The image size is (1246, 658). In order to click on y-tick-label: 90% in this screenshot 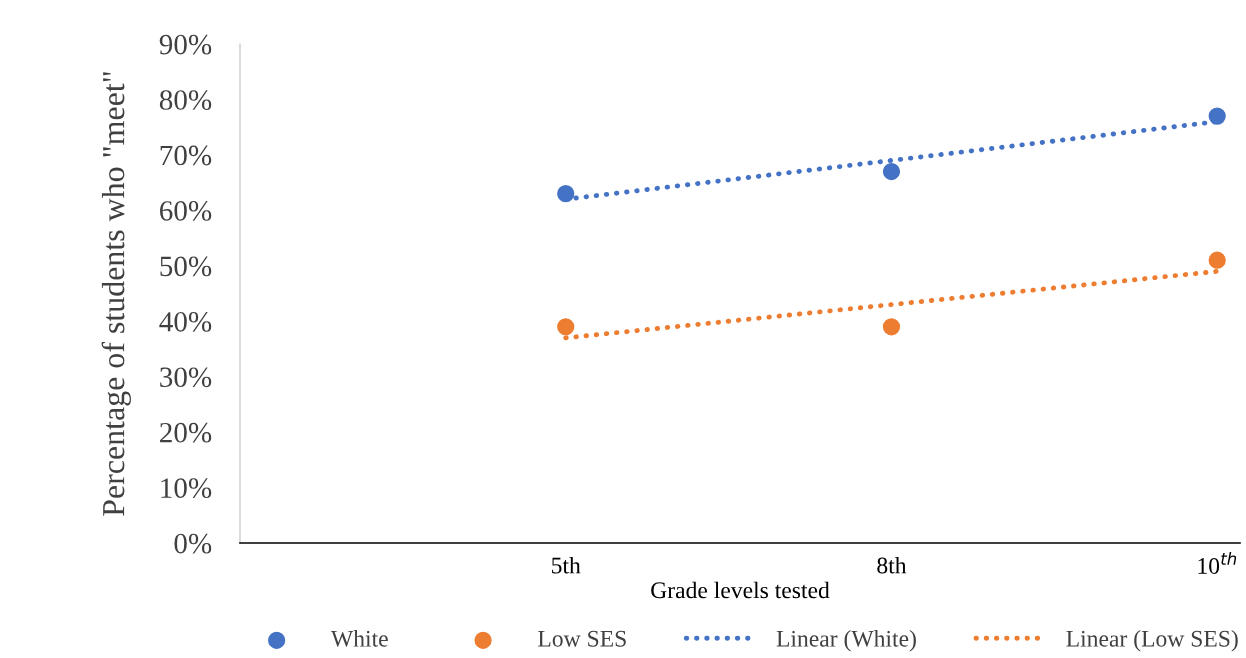, I will do `click(185, 44)`.